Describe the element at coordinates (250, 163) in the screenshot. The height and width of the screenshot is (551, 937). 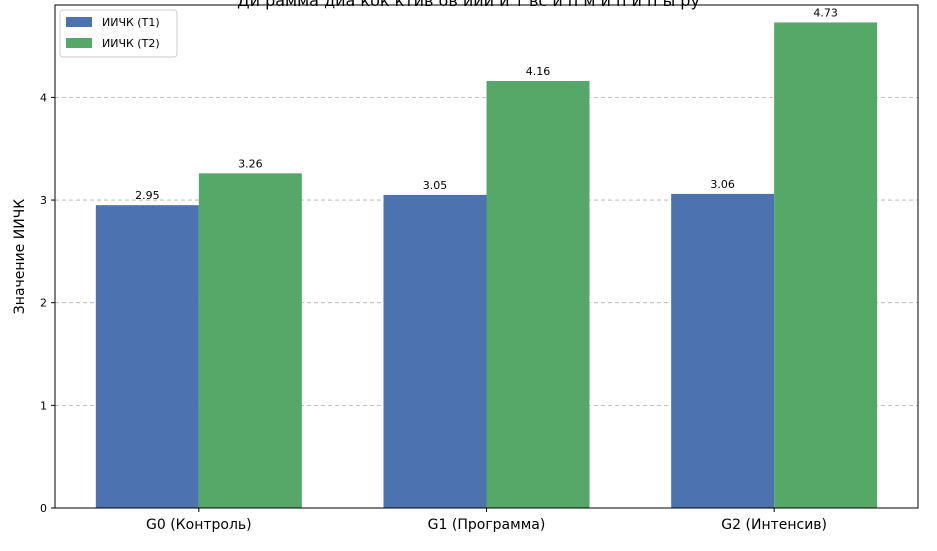
I see `bar-value-label: 3.26` at that location.